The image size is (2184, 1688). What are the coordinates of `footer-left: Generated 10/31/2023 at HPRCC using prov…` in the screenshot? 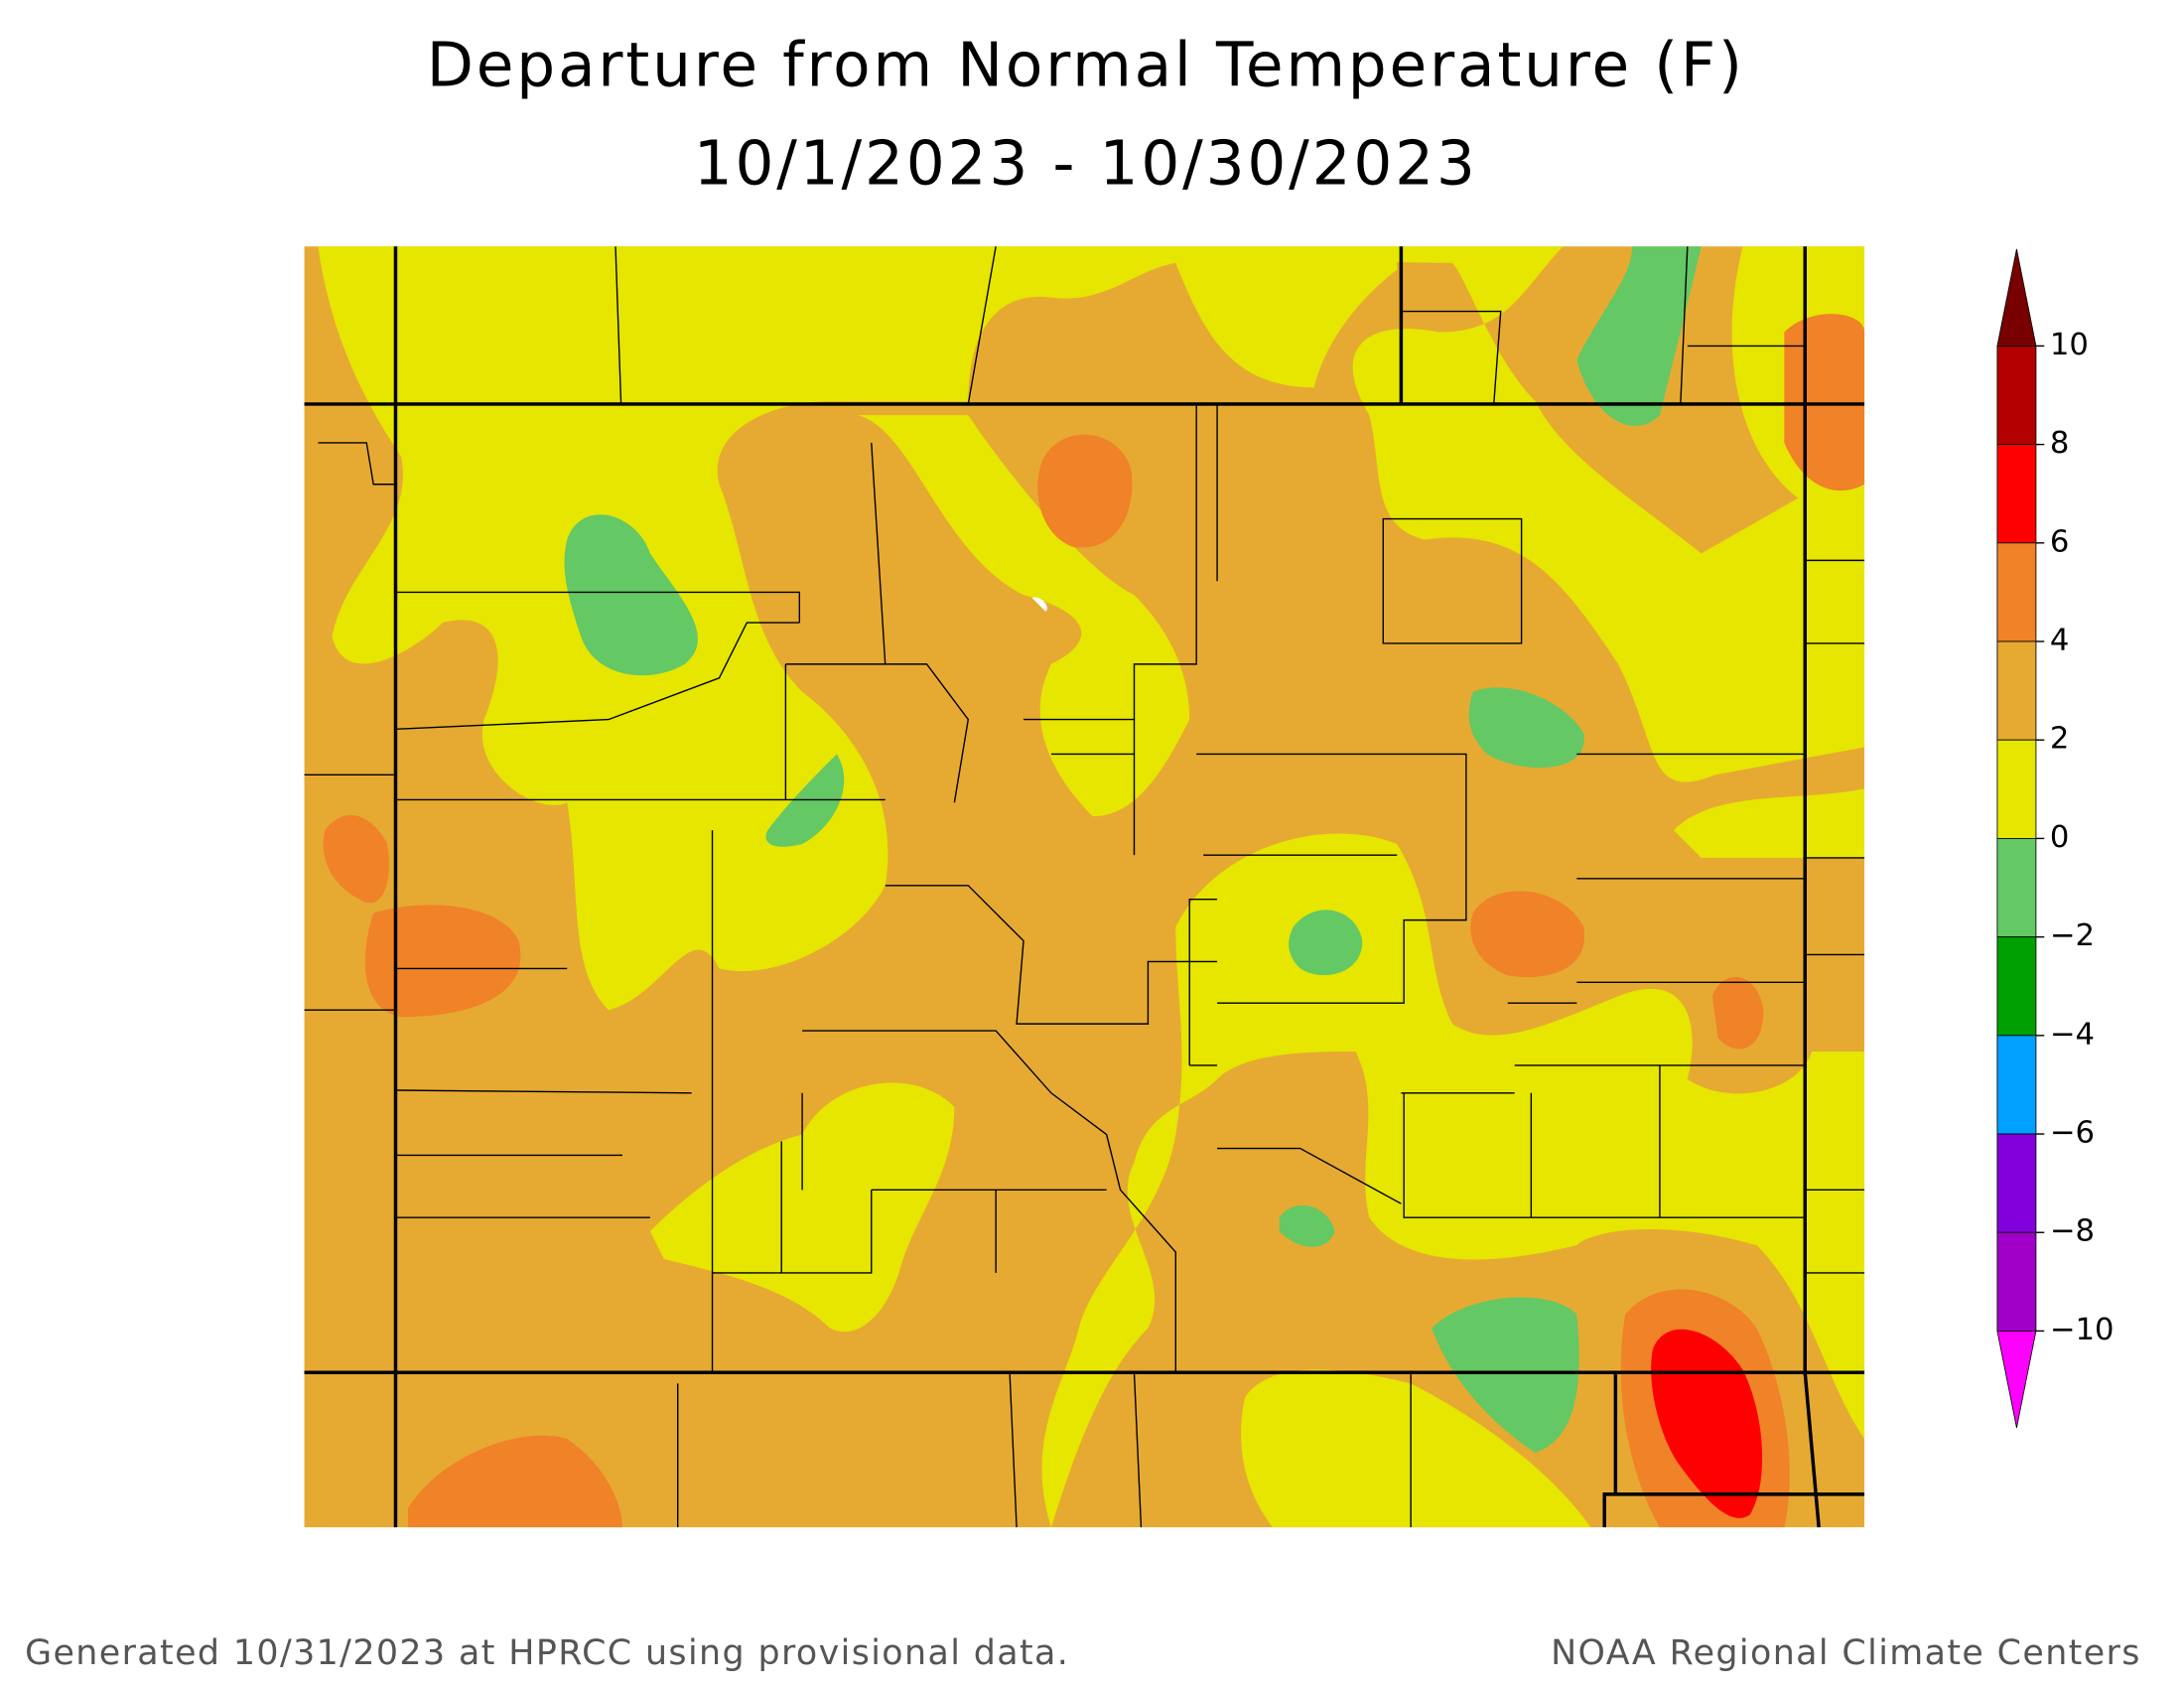 It's located at (547, 1653).